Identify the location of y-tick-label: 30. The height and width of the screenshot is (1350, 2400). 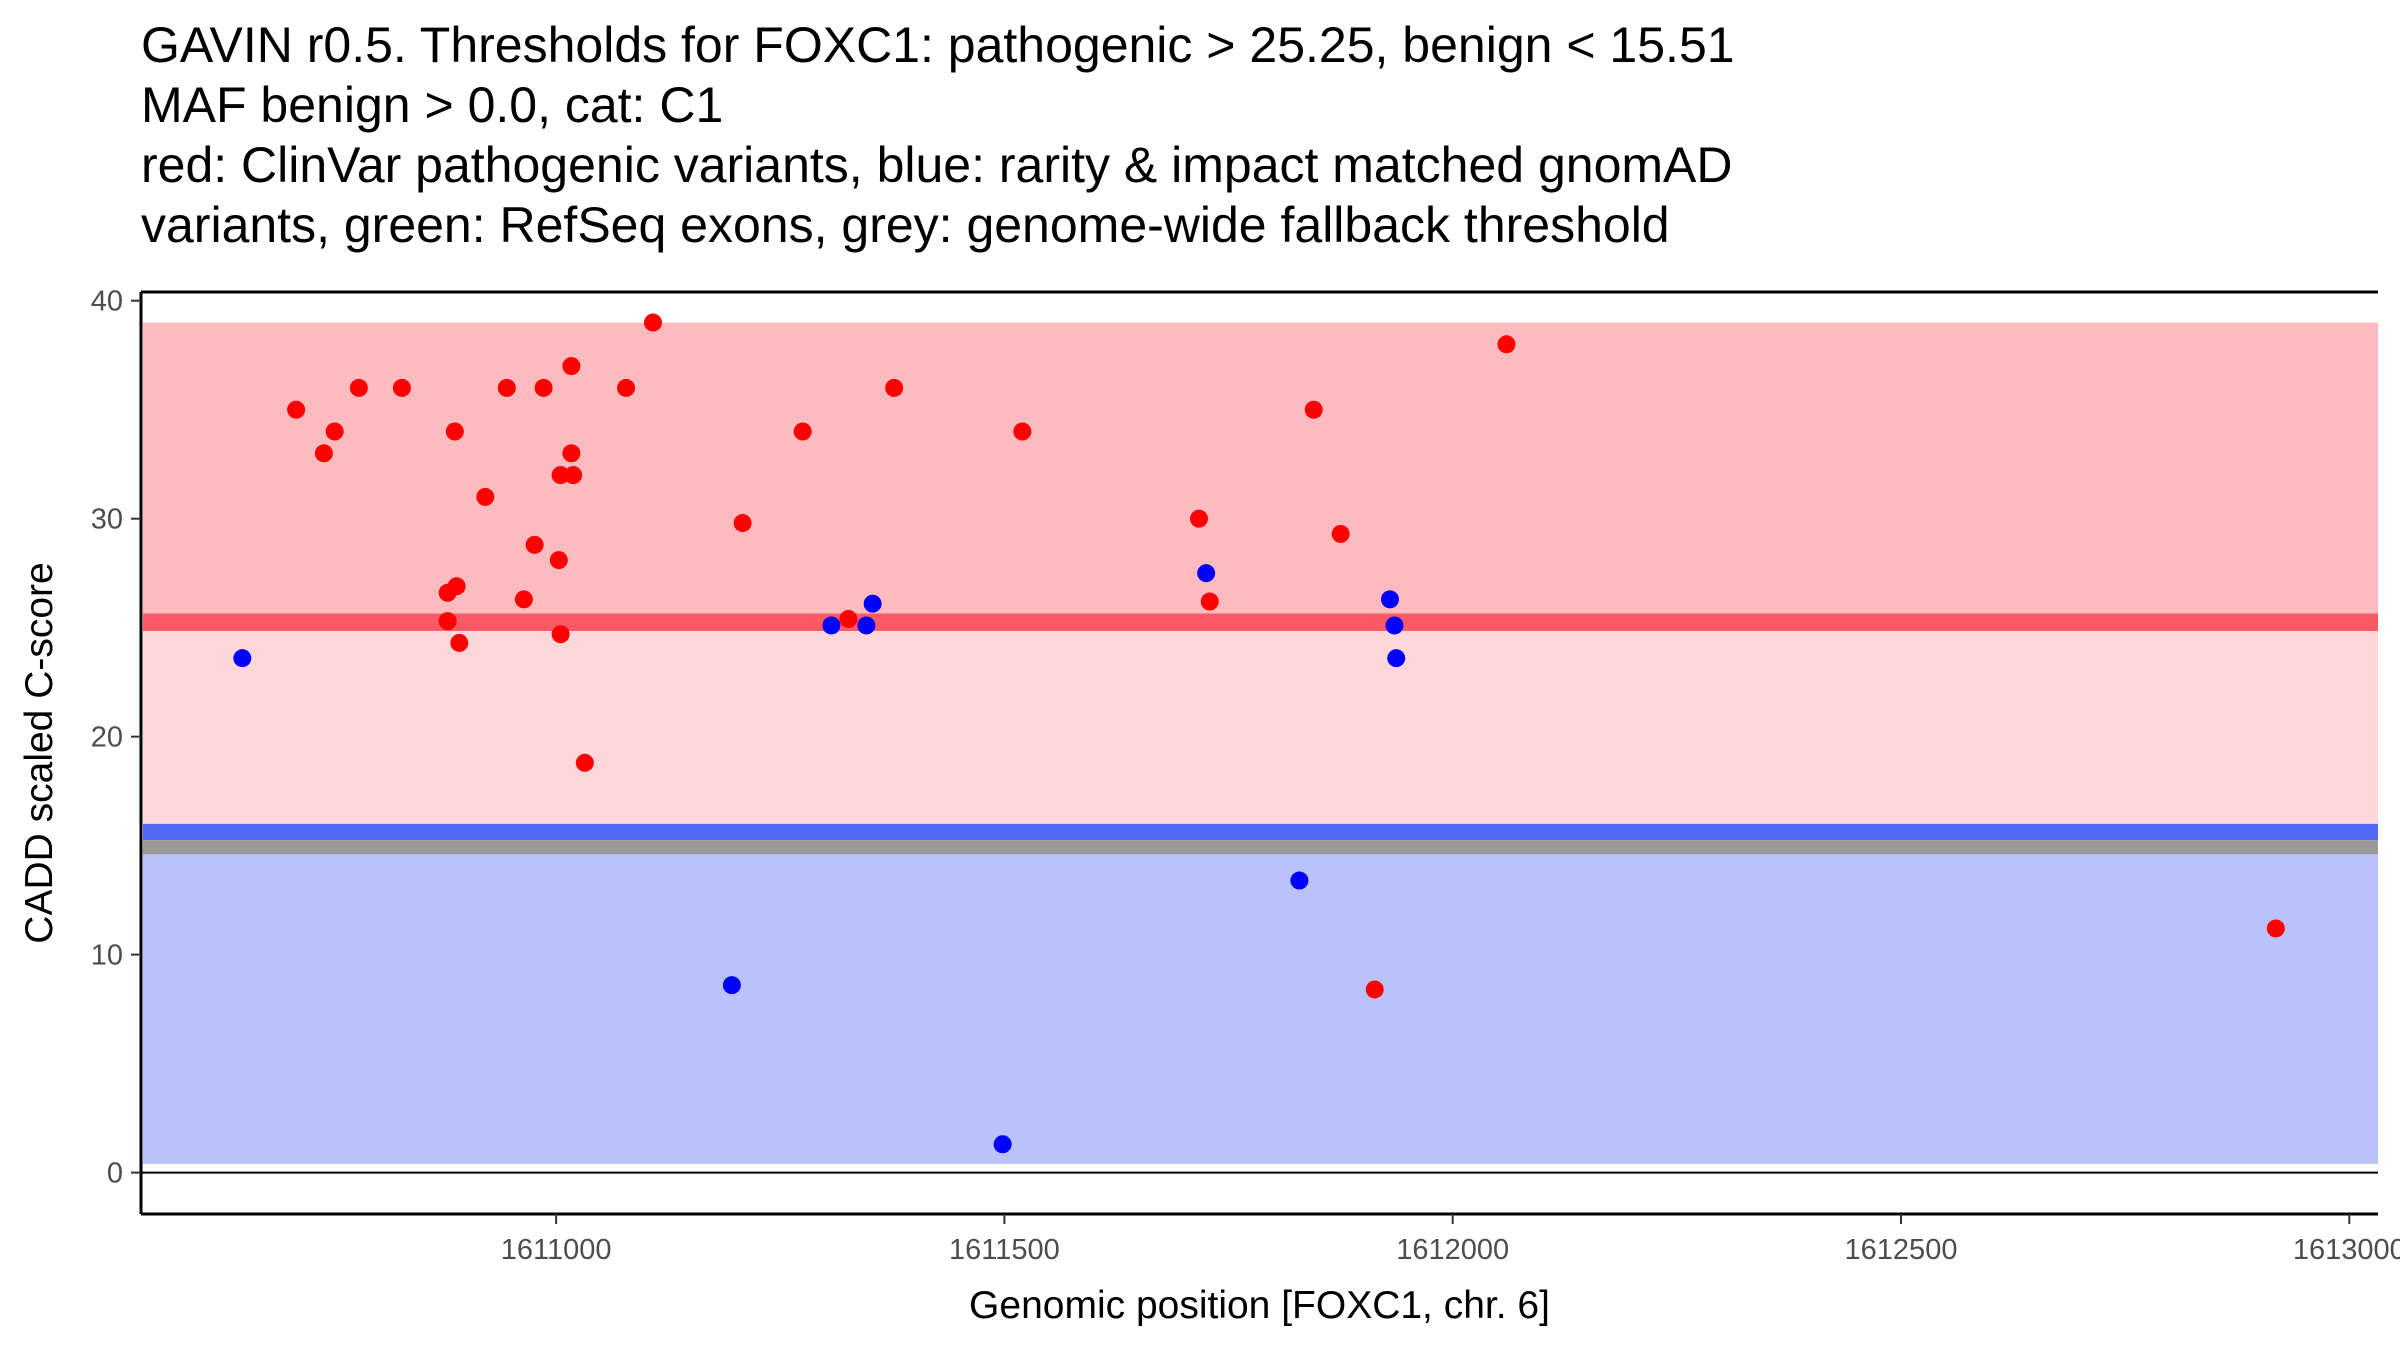
(107, 520).